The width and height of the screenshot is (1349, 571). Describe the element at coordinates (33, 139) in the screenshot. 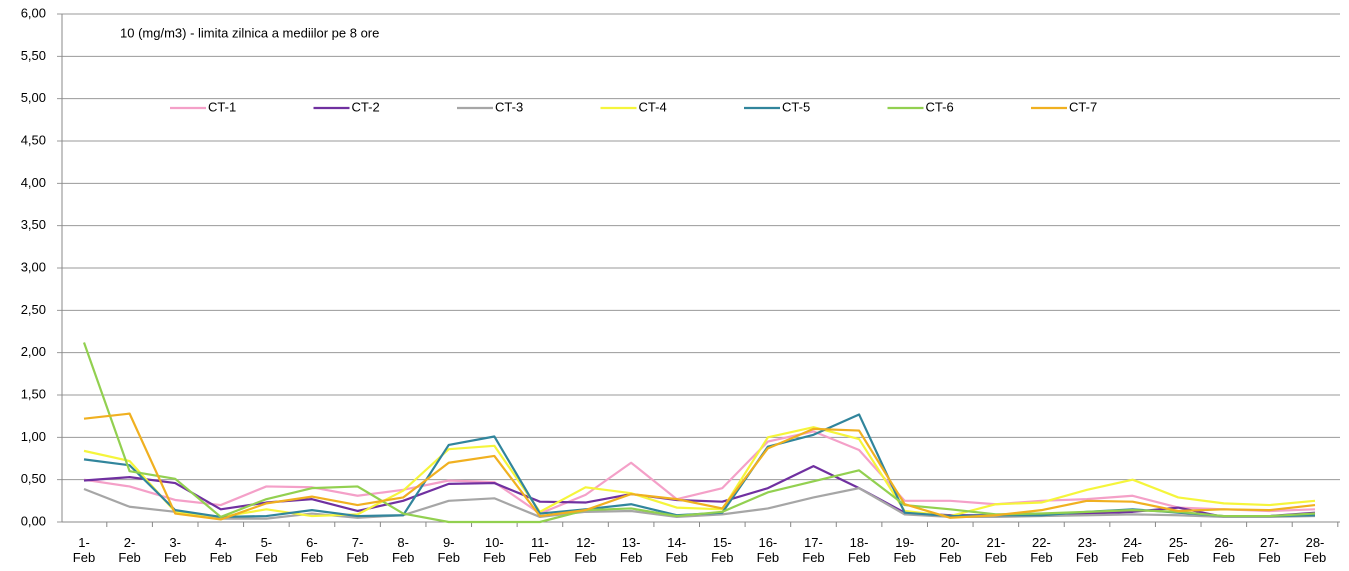

I see `y-tick-label: 4,50` at that location.